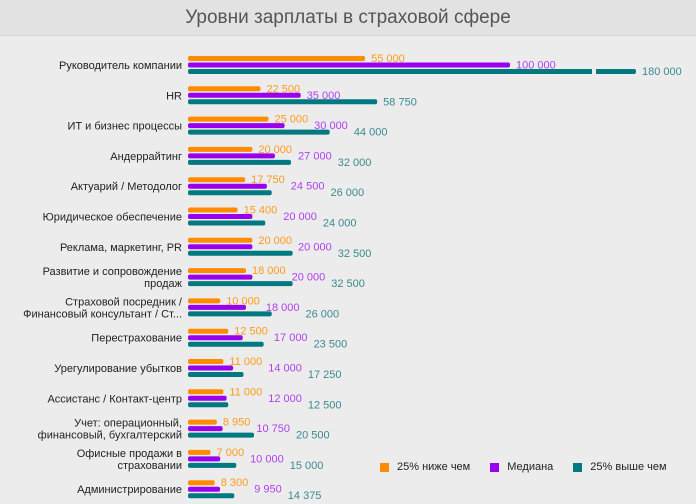 This screenshot has width=696, height=504. What do you see at coordinates (231, 453) in the screenshot?
I see `data-label: 7 000` at bounding box center [231, 453].